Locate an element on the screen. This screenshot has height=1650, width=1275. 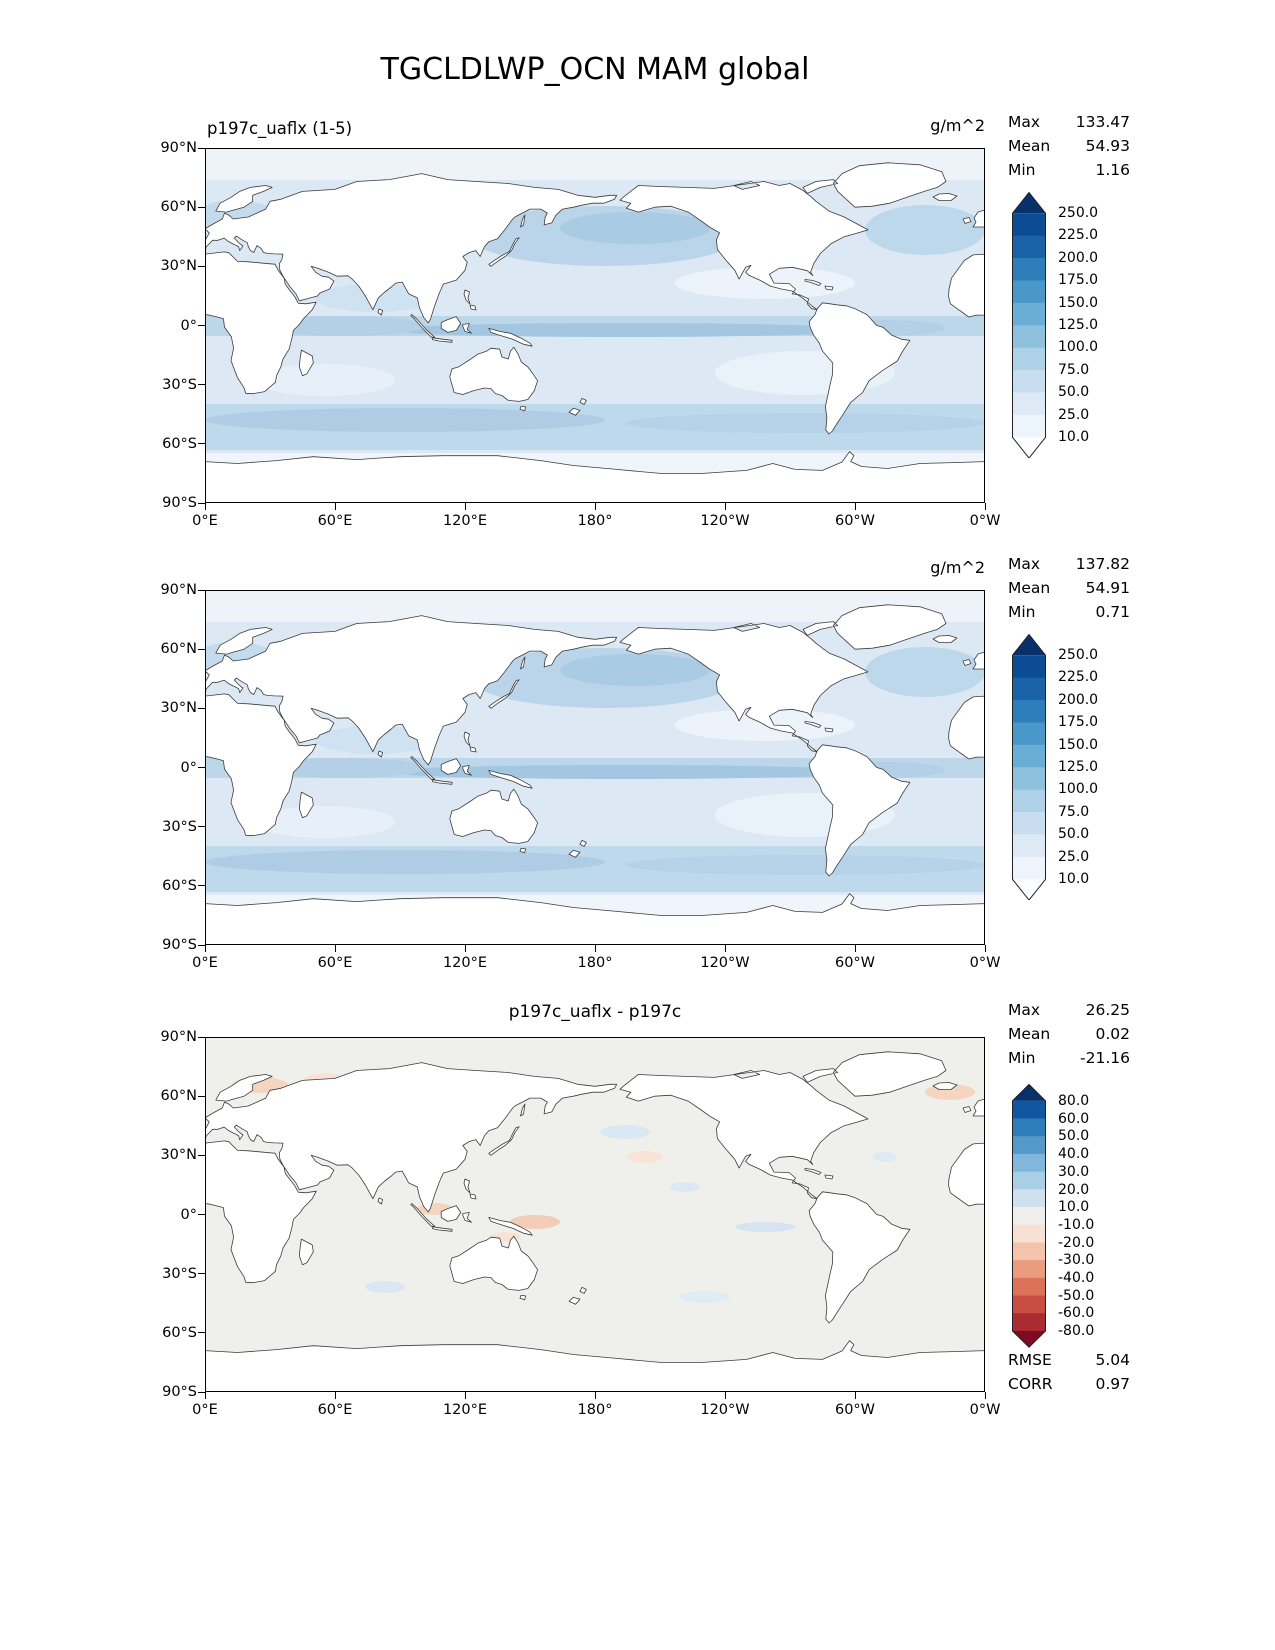
colorbar-tick-label: -10.0 is located at coordinates (1076, 1224).